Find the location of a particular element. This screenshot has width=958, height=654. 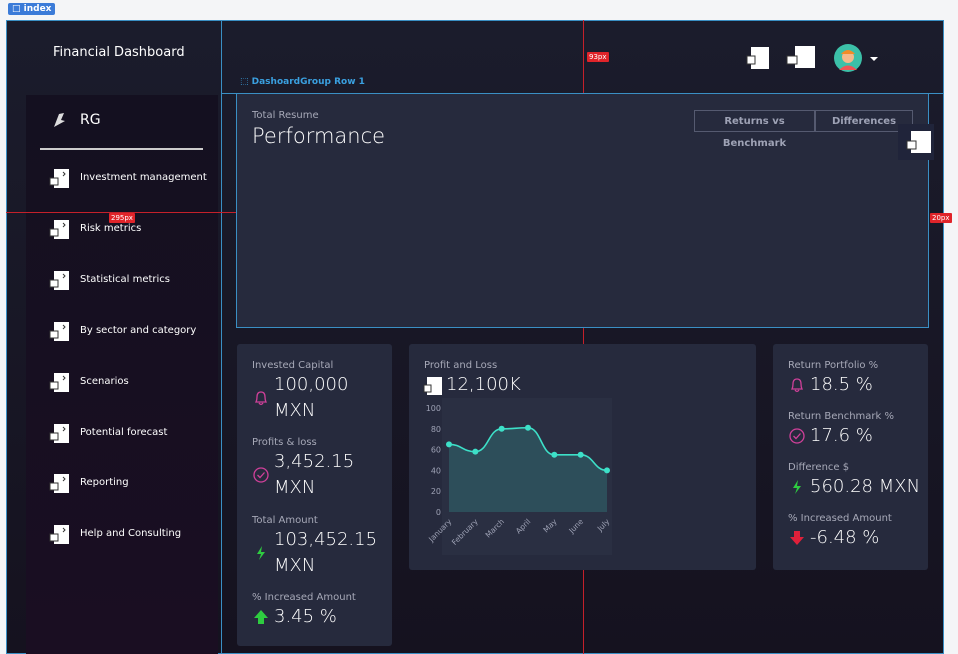

menu-item: Statistical metrics is located at coordinates (125, 279).